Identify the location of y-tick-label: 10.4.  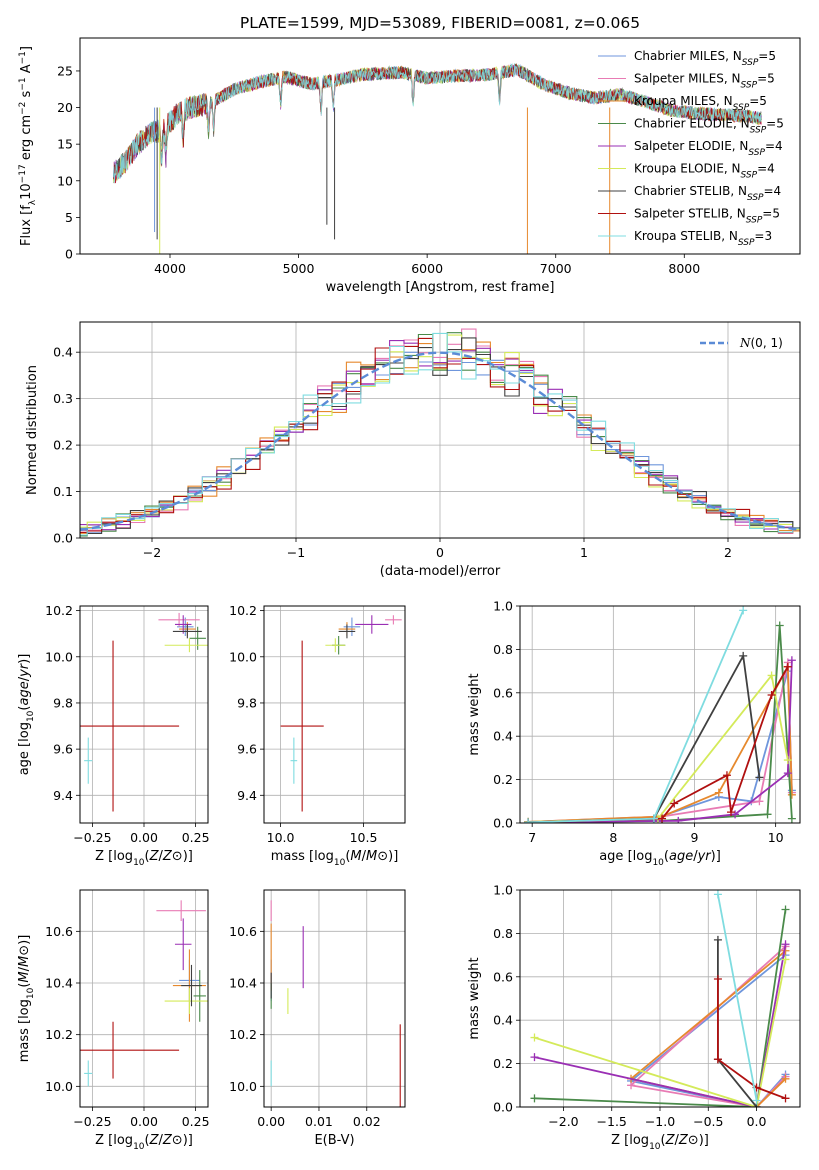
(243, 983).